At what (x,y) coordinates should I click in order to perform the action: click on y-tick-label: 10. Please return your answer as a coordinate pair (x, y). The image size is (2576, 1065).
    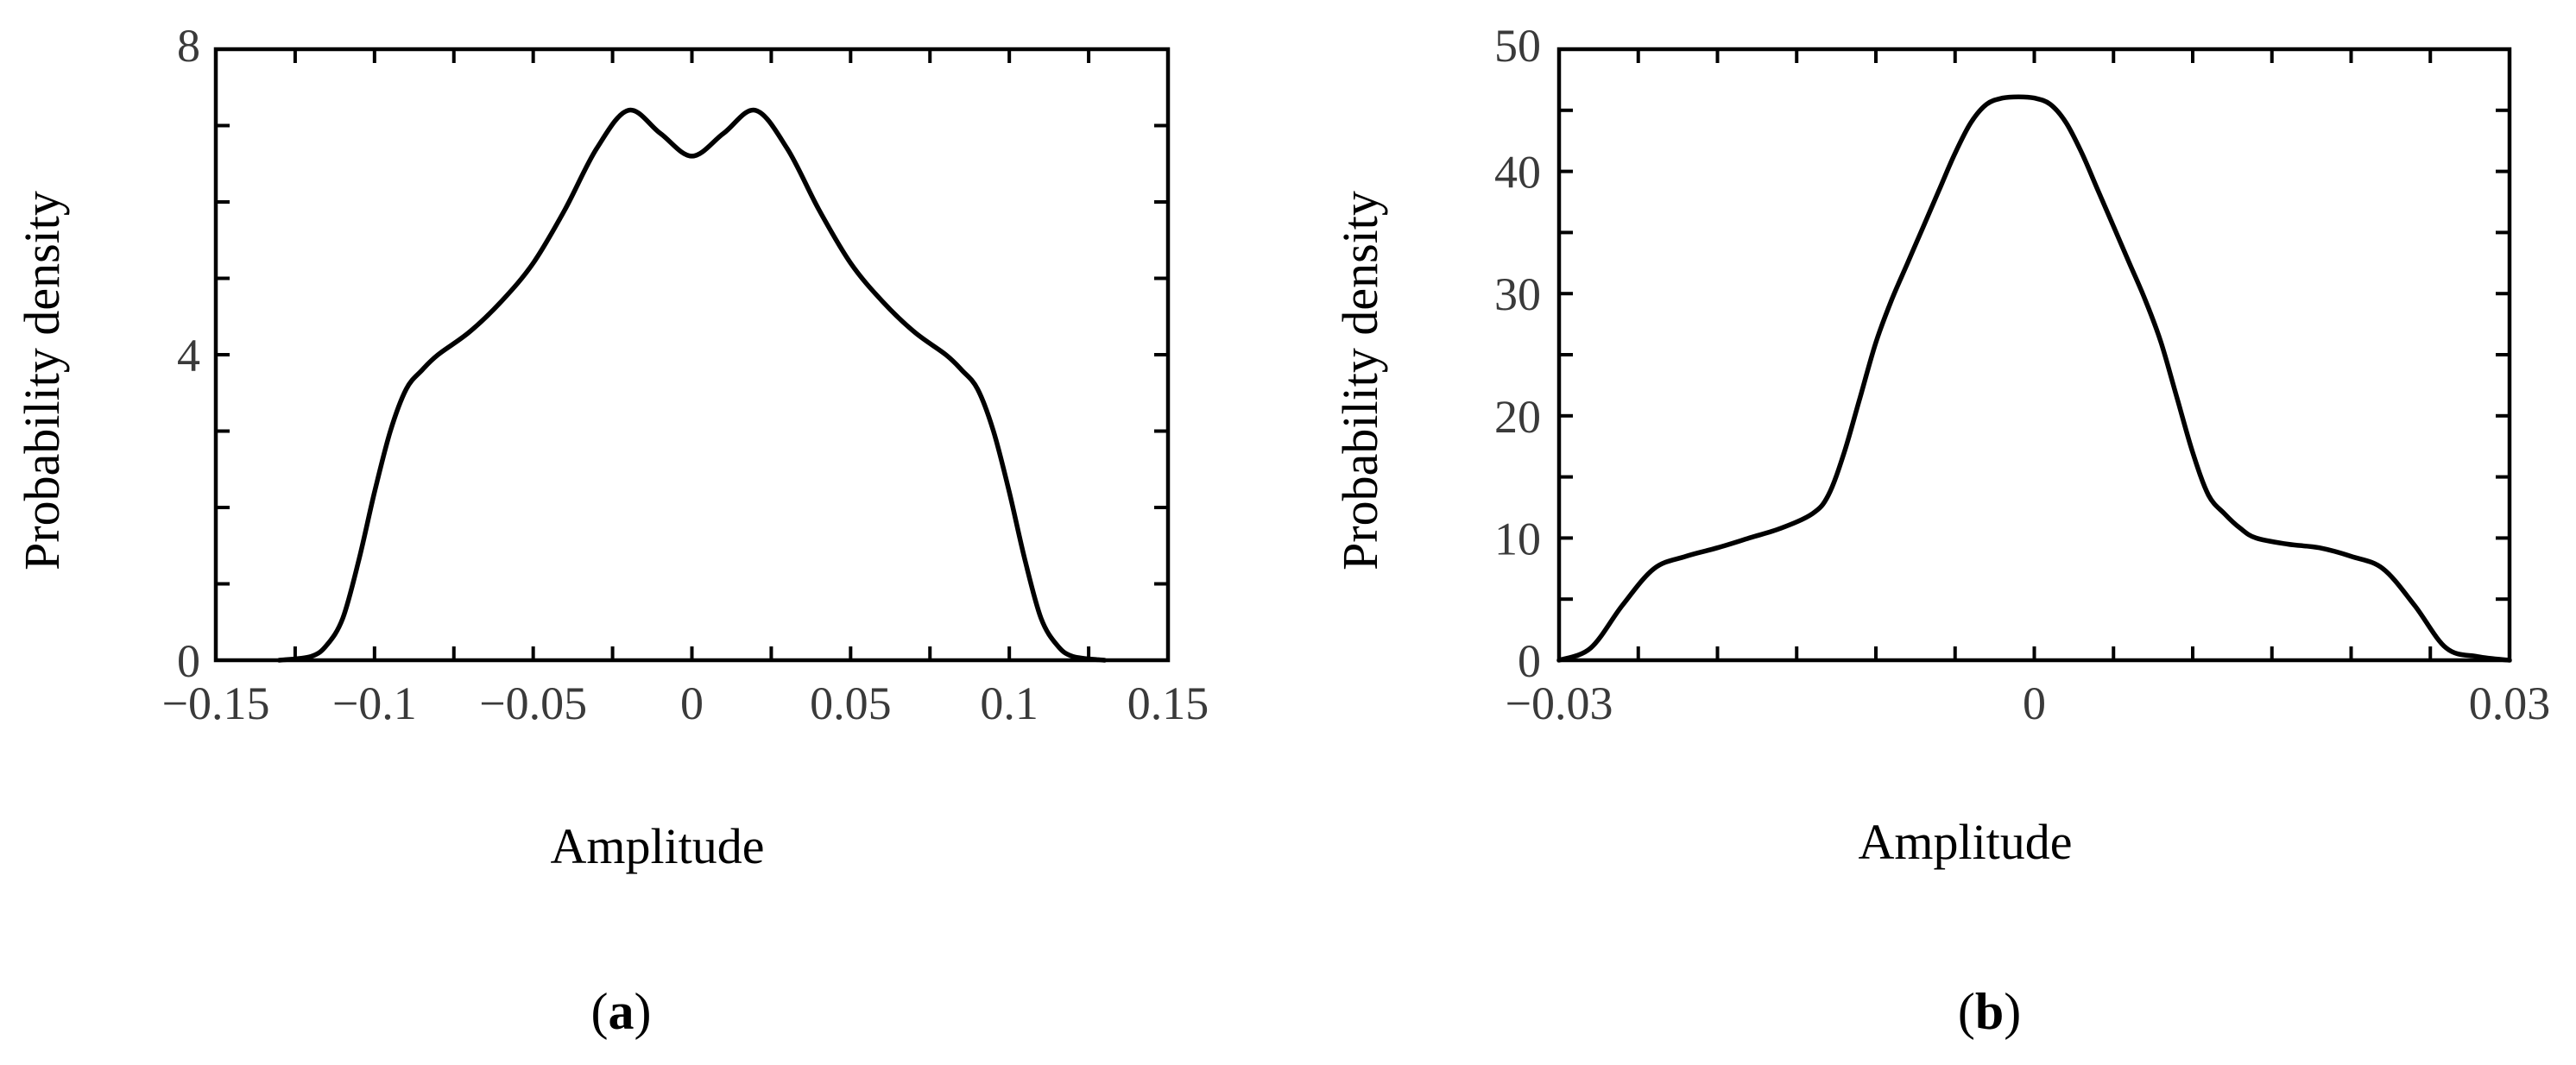
    Looking at the image, I should click on (1517, 538).